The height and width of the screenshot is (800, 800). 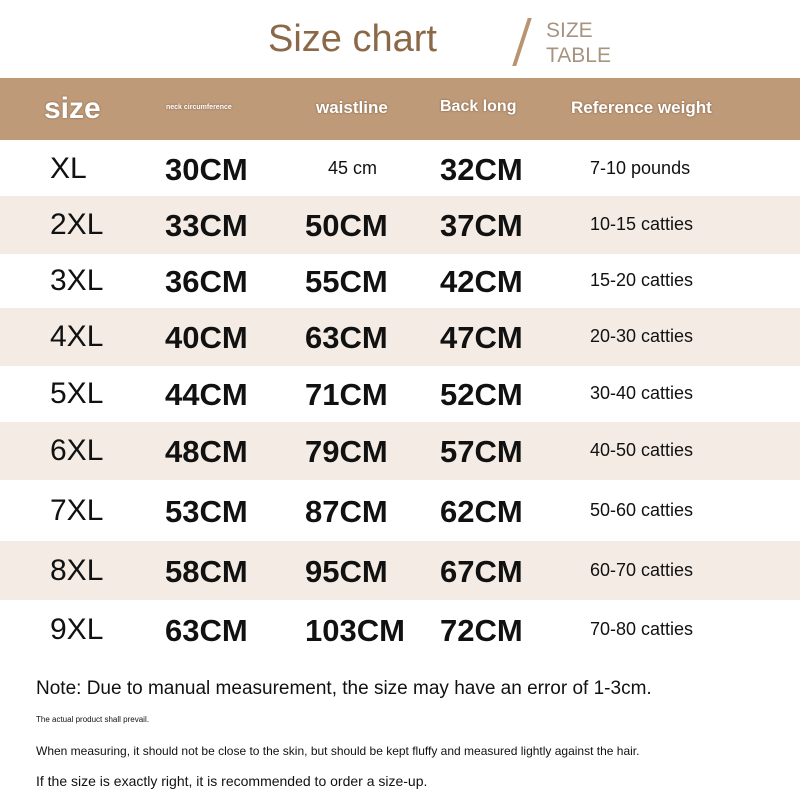 I want to click on waistline-cell: 103CM, so click(x=355, y=630).